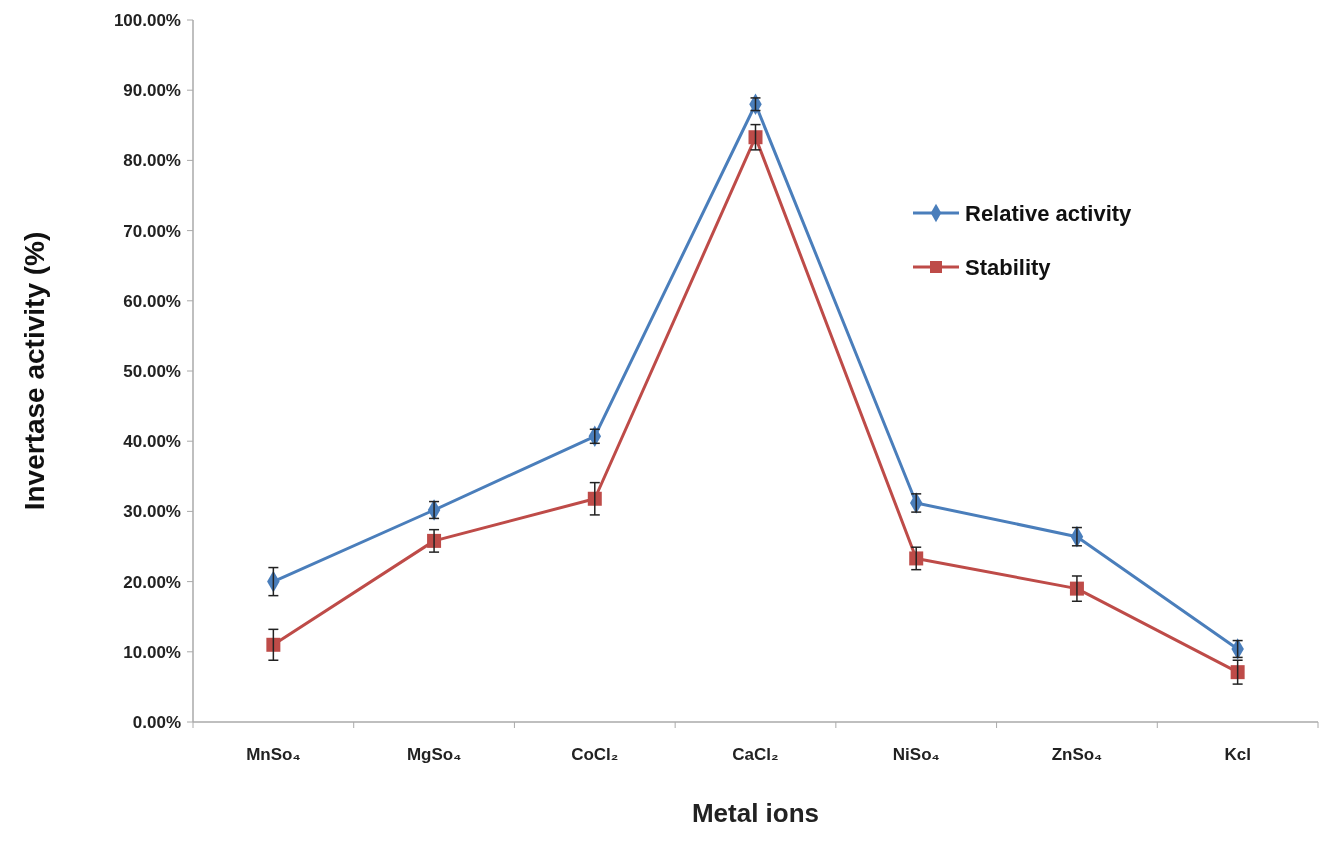 The image size is (1334, 842). Describe the element at coordinates (152, 91) in the screenshot. I see `y-tick-label: 90.00%` at that location.